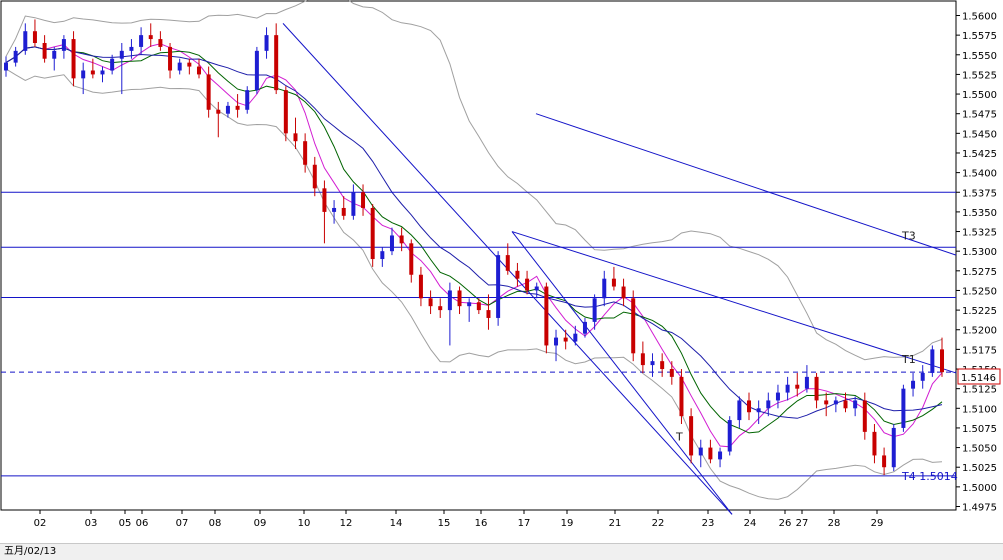 The image size is (1003, 560). What do you see at coordinates (979, 56) in the screenshot?
I see `y-tick-label: 1.5550` at bounding box center [979, 56].